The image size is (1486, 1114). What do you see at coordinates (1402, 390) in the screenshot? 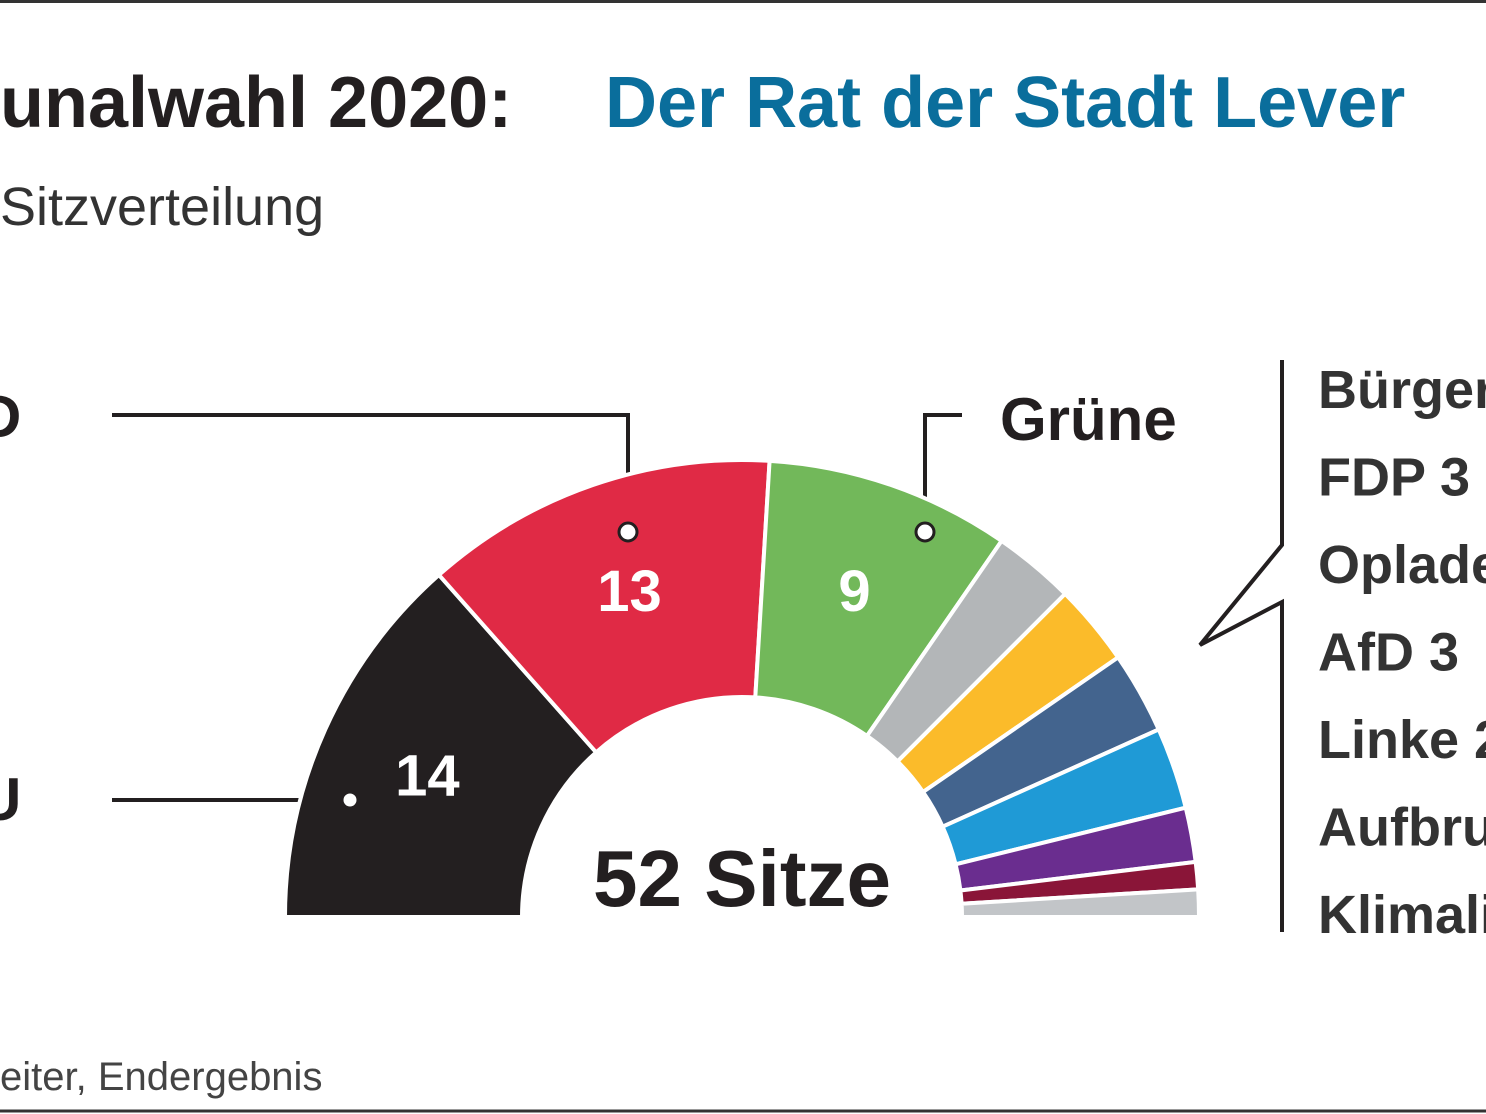
I see `legend-entry: Bürger` at bounding box center [1402, 390].